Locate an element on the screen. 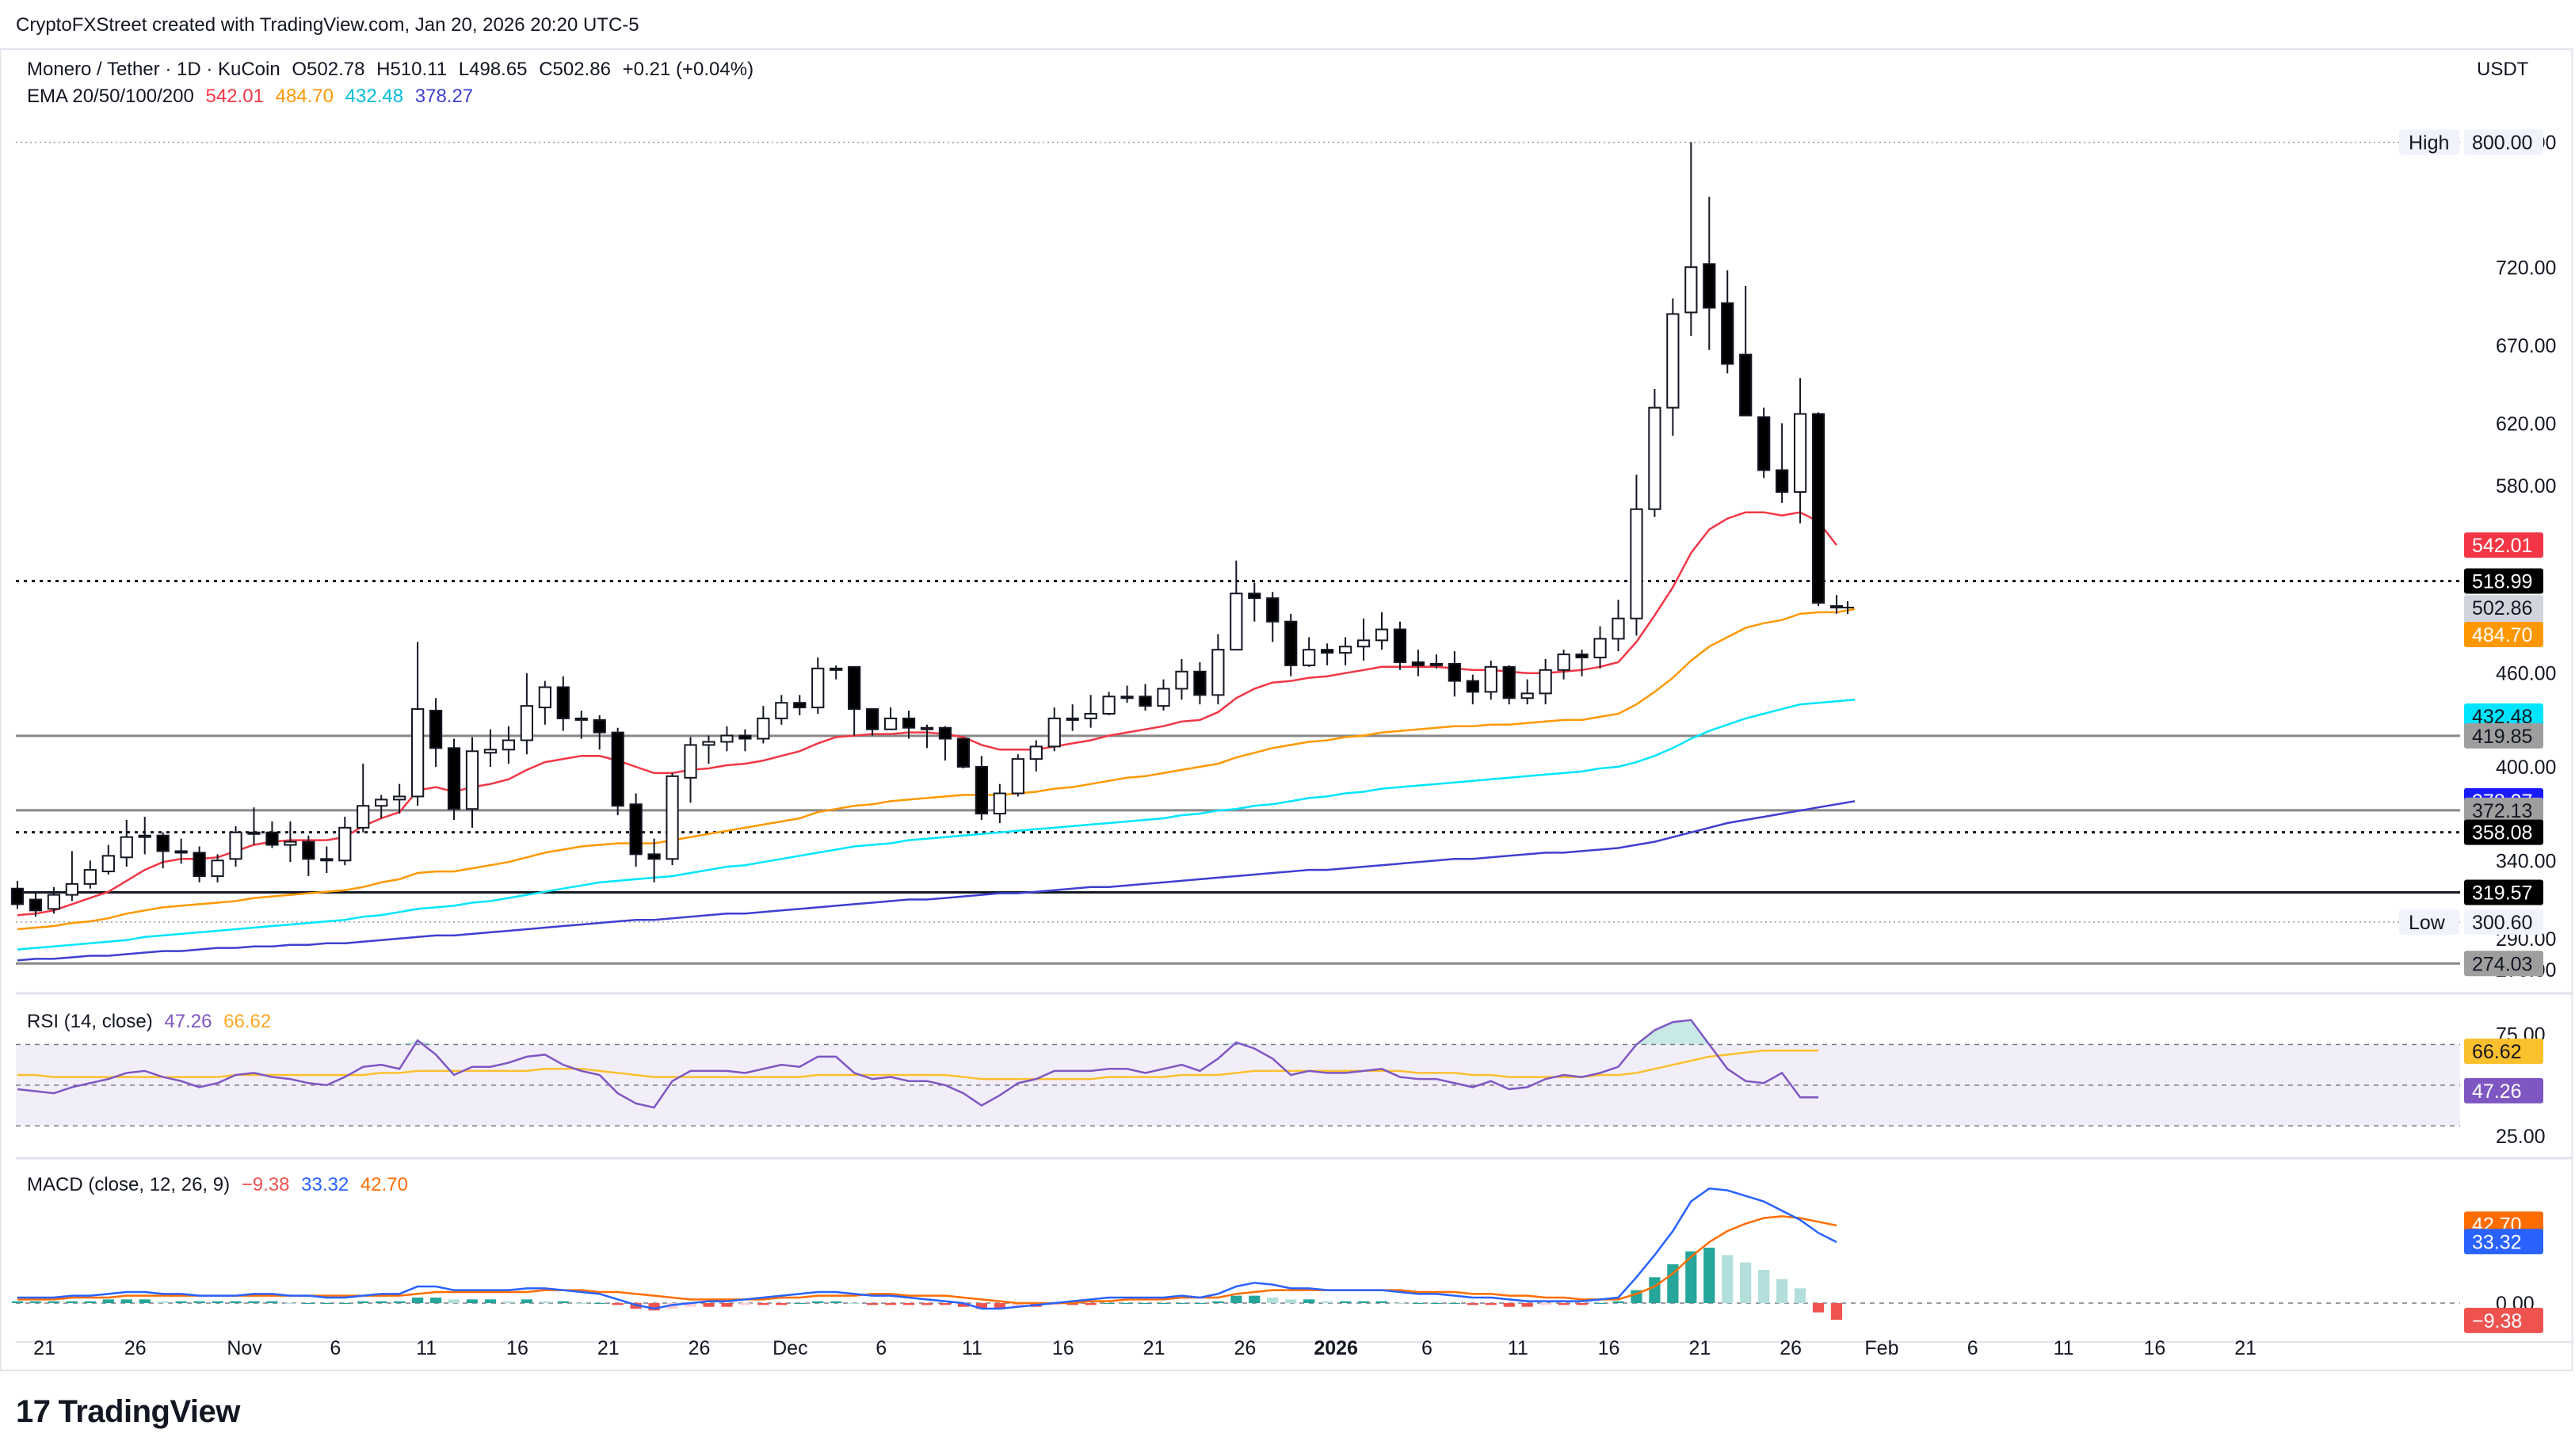  price-tick: 720.00 is located at coordinates (2526, 268).